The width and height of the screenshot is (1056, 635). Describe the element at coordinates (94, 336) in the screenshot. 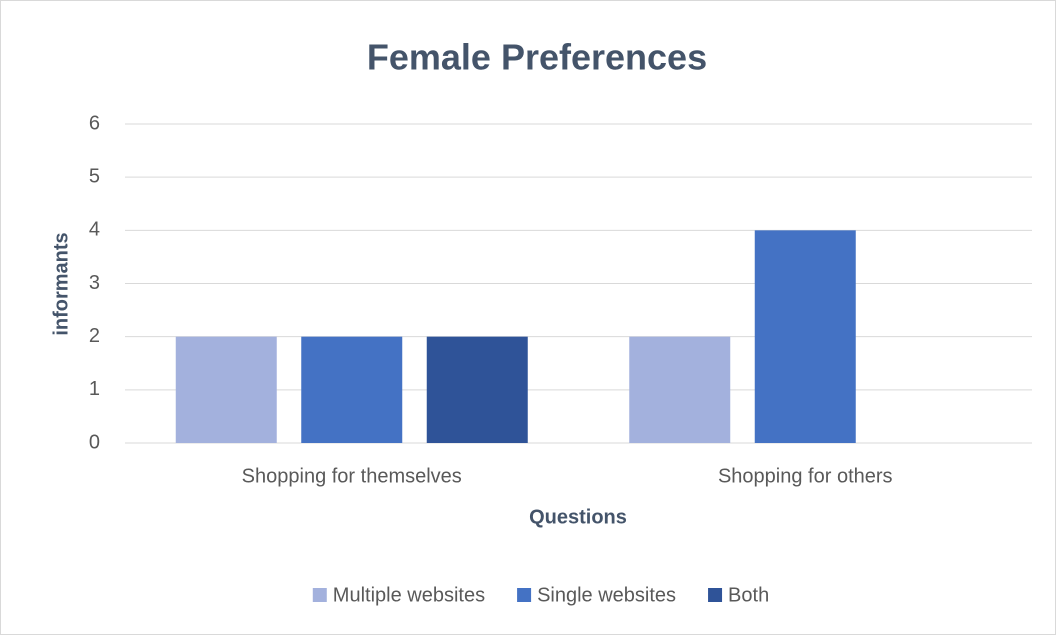

I see `y-tick-label: 2` at that location.